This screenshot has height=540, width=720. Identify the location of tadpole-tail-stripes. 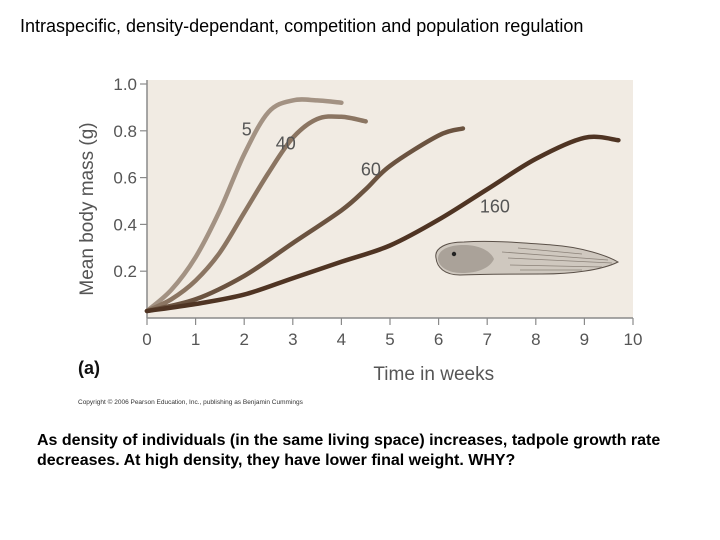
(557, 259).